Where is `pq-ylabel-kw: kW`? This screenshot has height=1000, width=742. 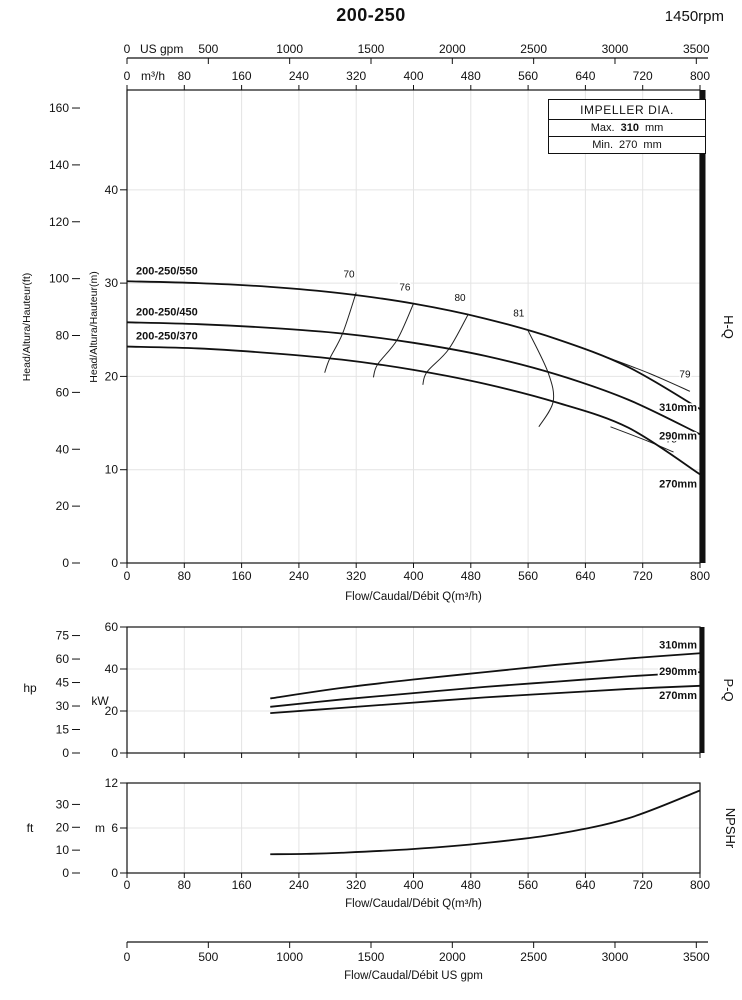 pq-ylabel-kw: kW is located at coordinates (100, 701).